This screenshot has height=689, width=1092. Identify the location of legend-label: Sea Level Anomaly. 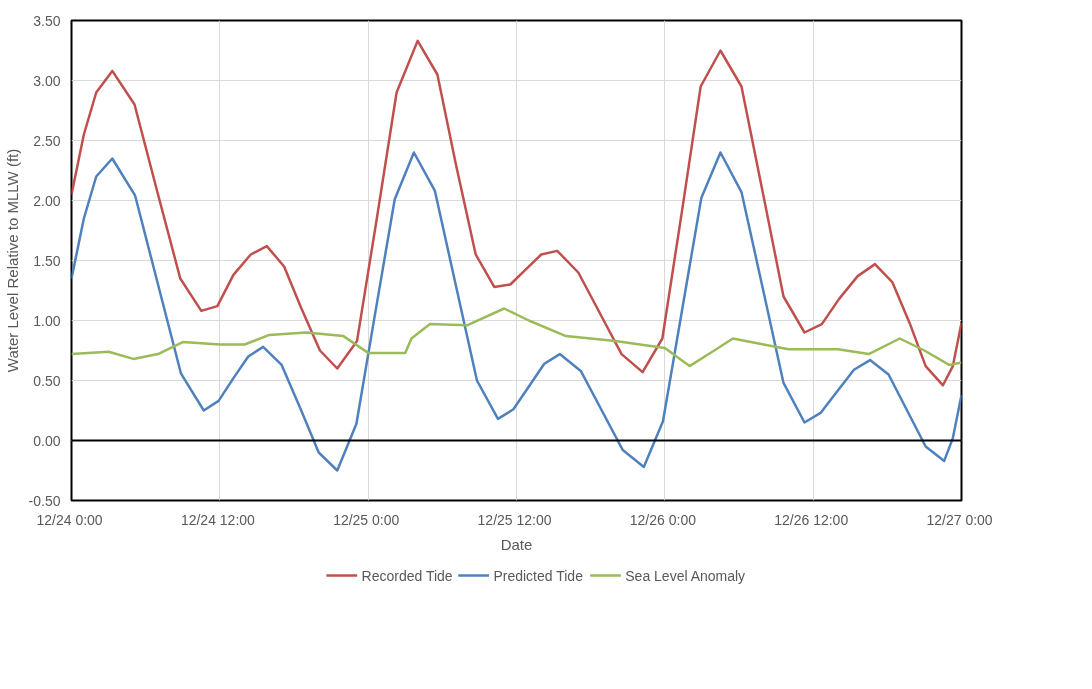
(685, 575).